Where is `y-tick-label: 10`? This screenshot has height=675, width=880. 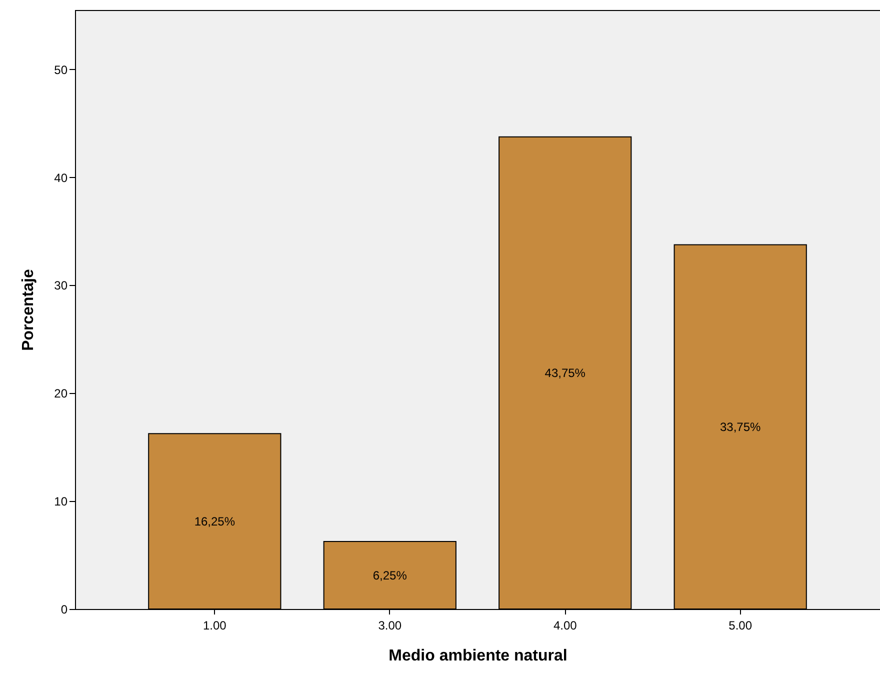 y-tick-label: 10 is located at coordinates (61, 501).